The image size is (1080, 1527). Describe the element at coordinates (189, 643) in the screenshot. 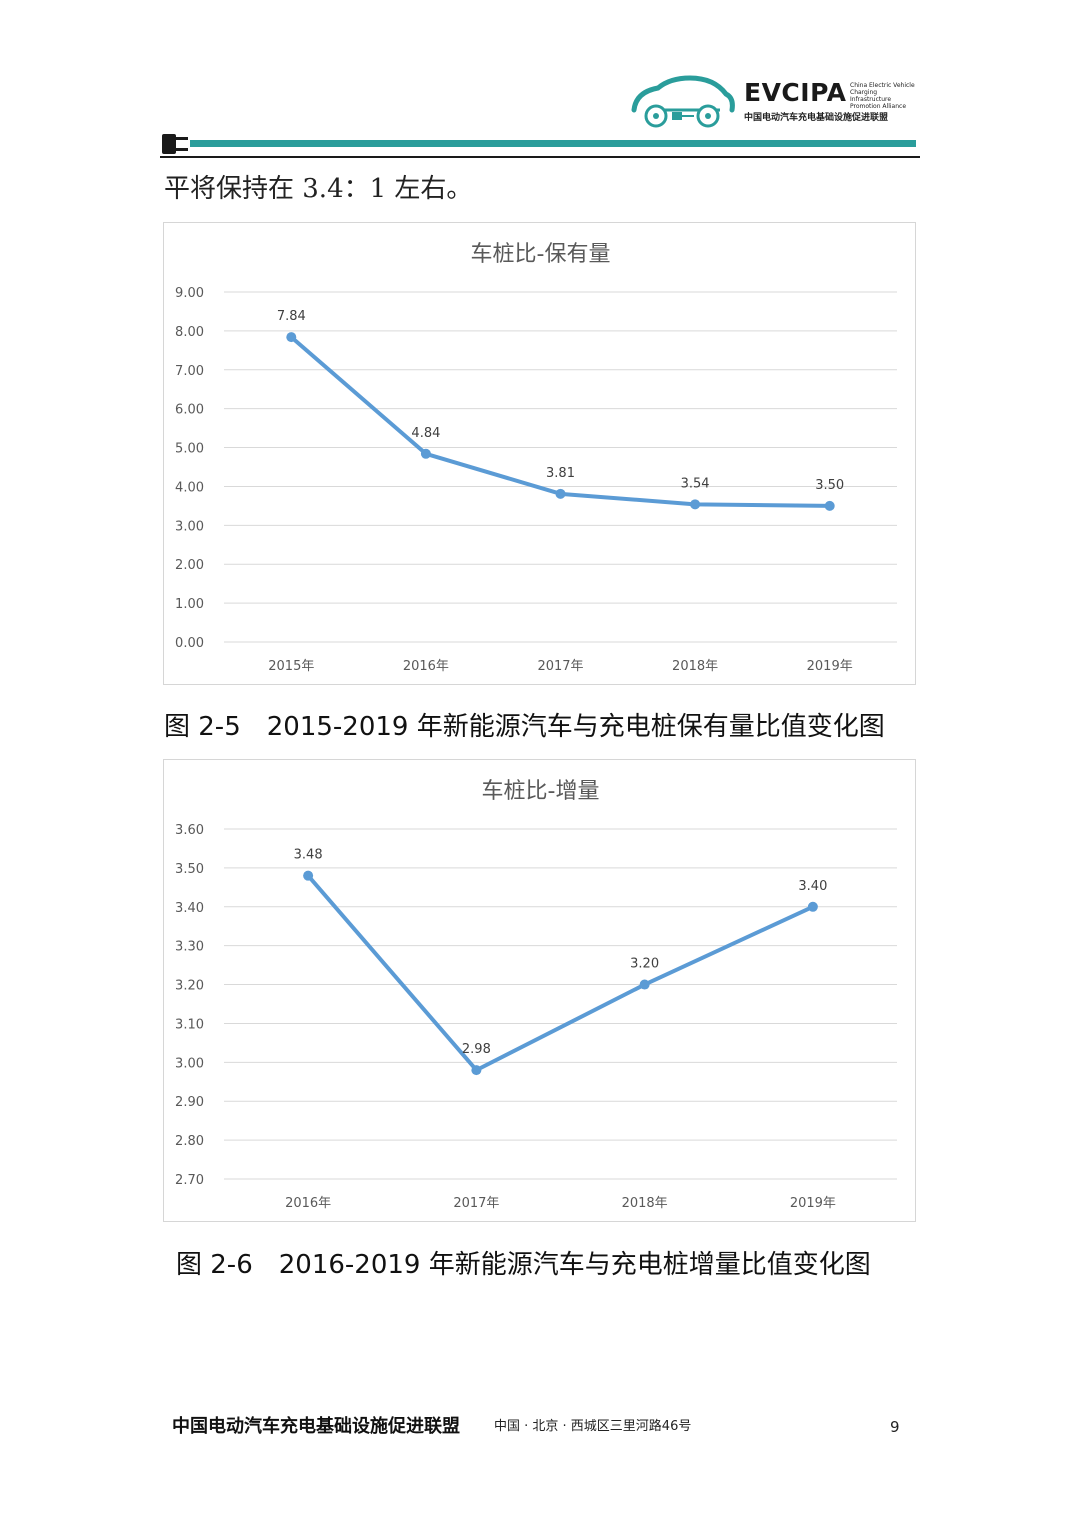

I see `y-tick-label: 0.00` at that location.